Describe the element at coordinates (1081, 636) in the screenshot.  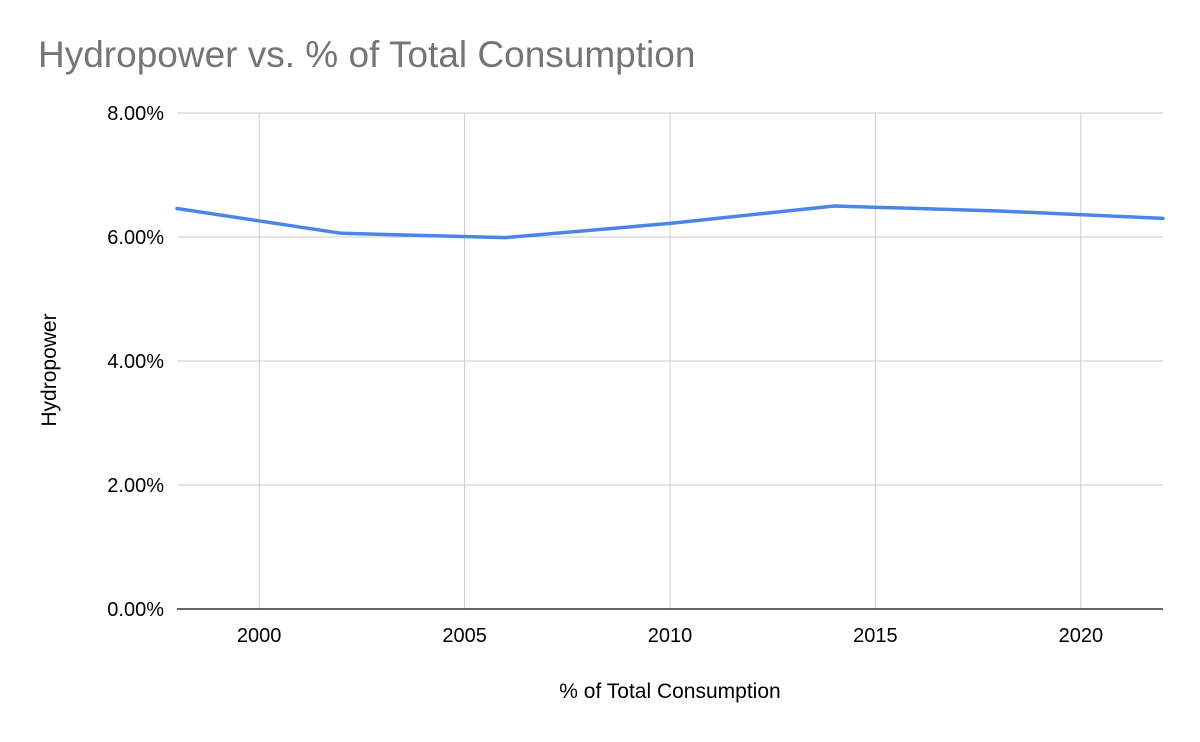
I see `x-tick-label: 2020` at that location.